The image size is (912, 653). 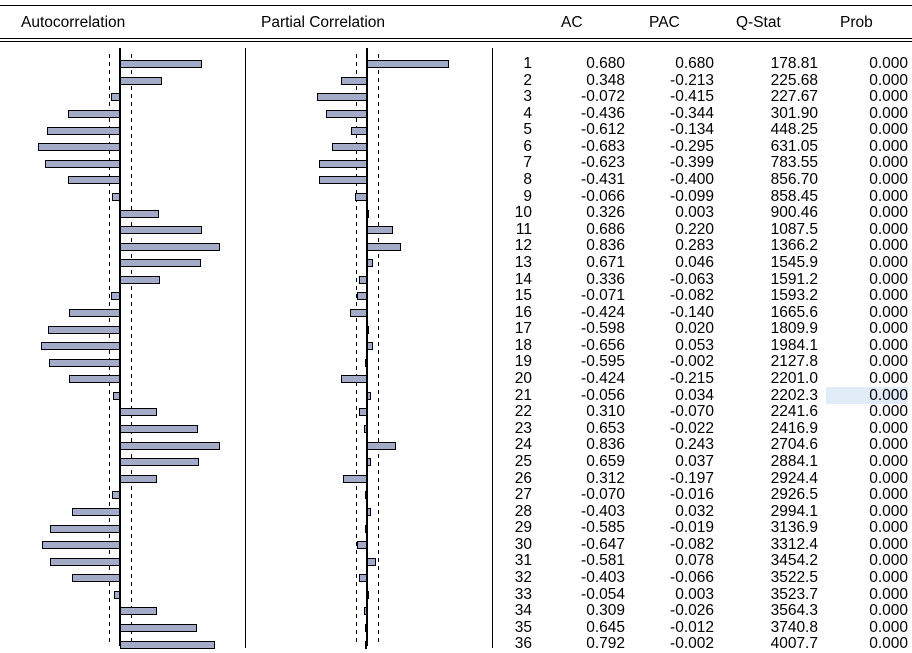 What do you see at coordinates (692, 577) in the screenshot?
I see `pac-cell: -0.066` at bounding box center [692, 577].